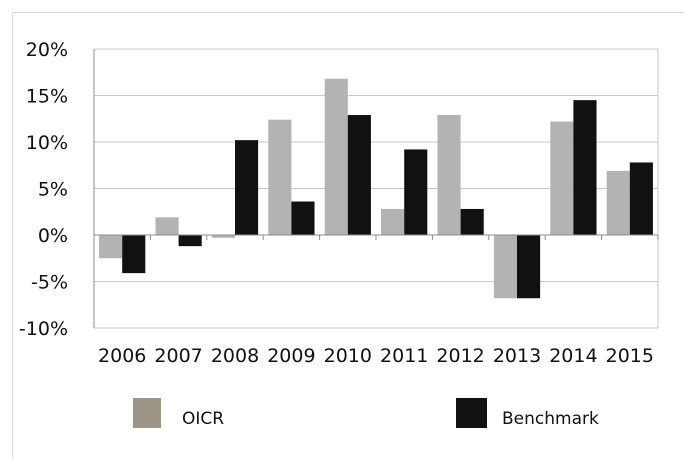 This screenshot has height=459, width=684. I want to click on y-tick-label: 15%, so click(47, 97).